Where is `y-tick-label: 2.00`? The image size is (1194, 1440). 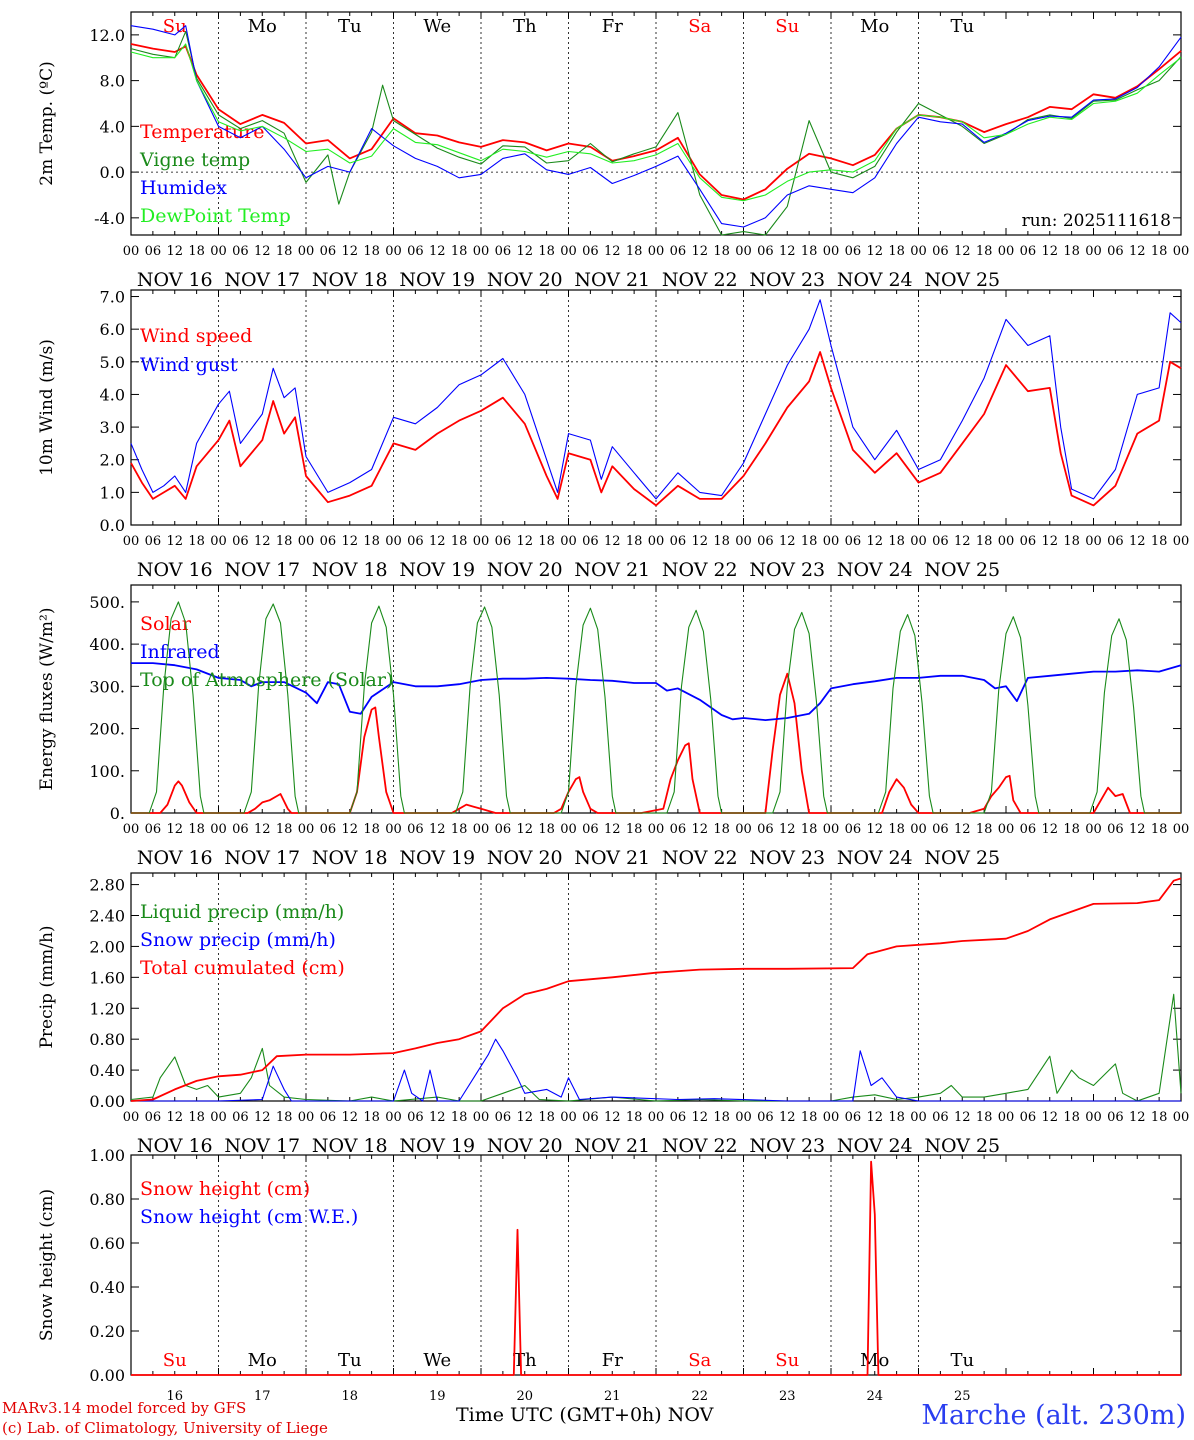
y-tick-label: 2.00 is located at coordinates (107, 946).